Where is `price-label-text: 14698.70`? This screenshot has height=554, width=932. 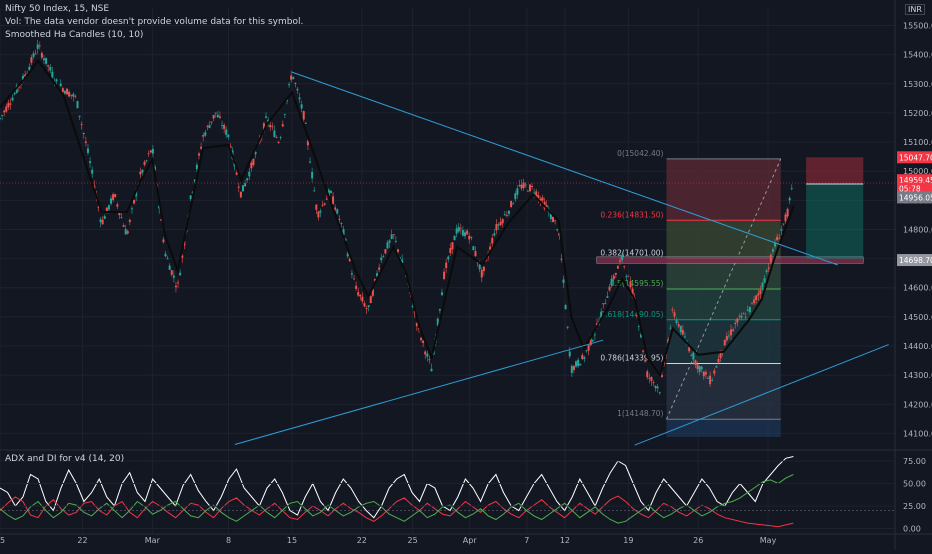 price-label-text: 14698.70 is located at coordinates (915, 260).